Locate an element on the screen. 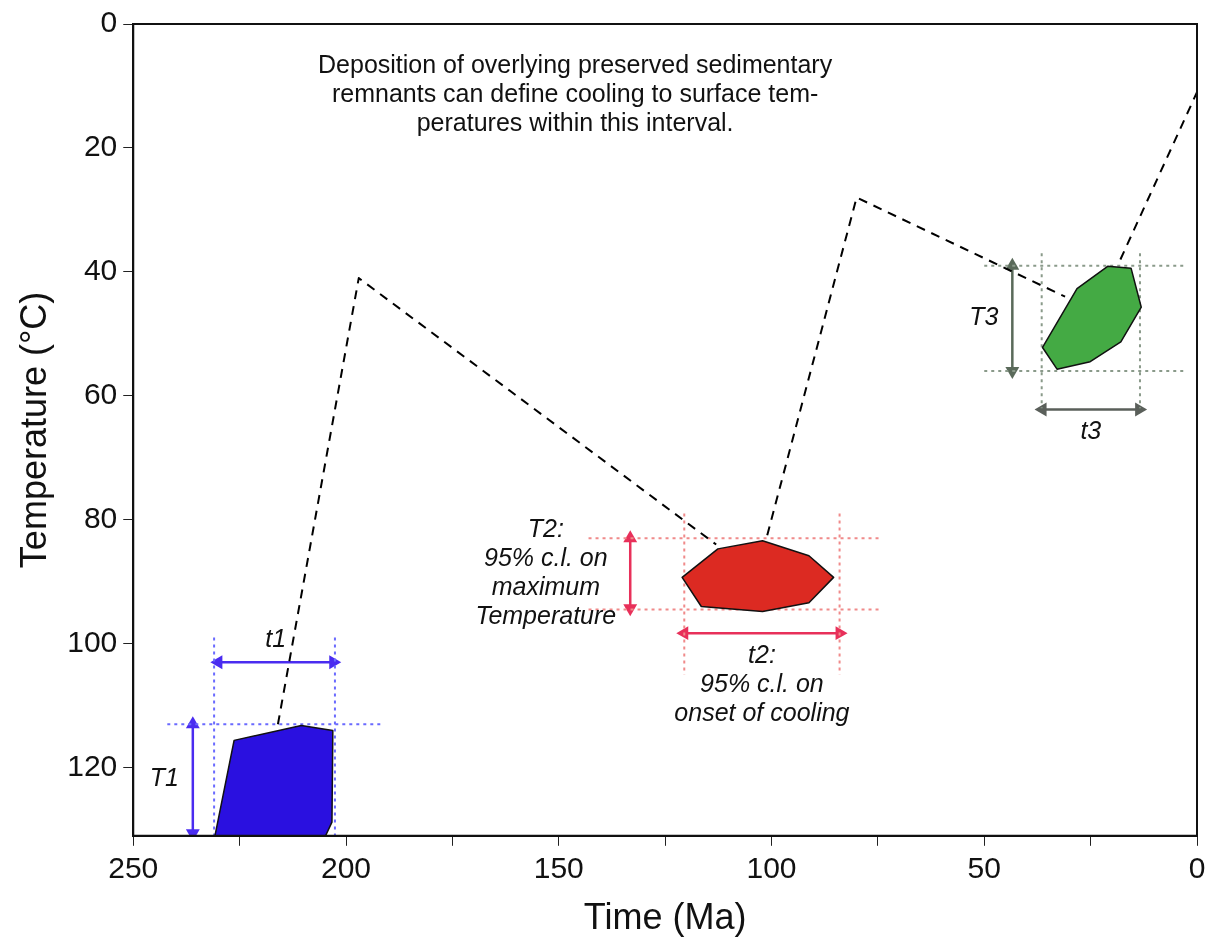 This screenshot has height=951, width=1219. annotation: T3 is located at coordinates (984, 316).